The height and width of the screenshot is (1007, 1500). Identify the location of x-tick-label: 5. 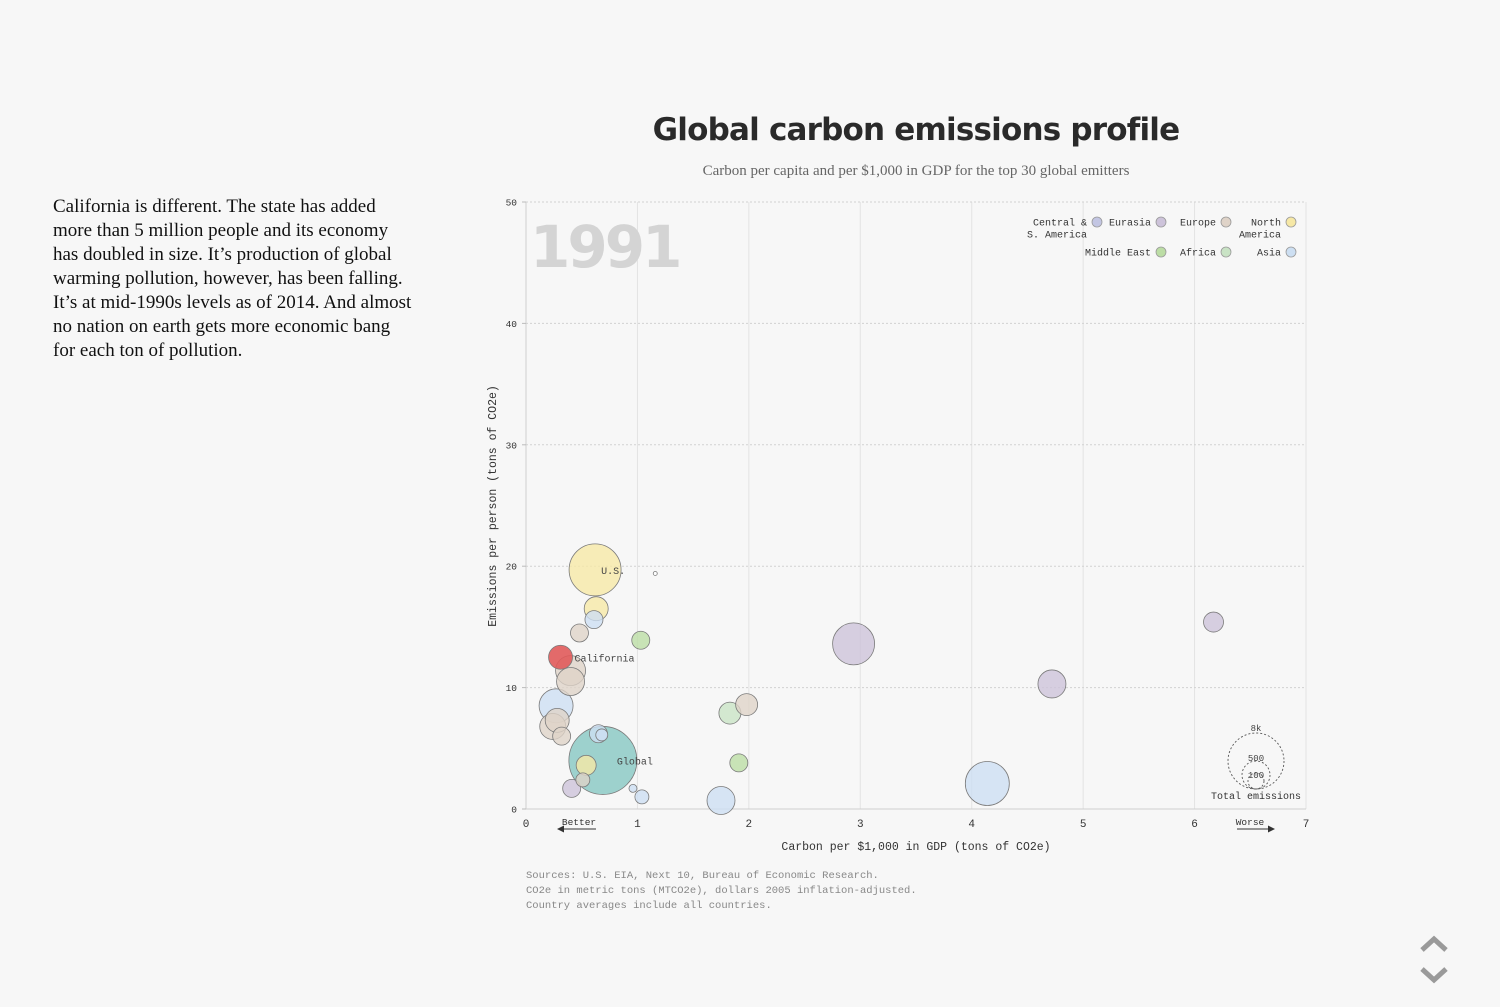
(1083, 825).